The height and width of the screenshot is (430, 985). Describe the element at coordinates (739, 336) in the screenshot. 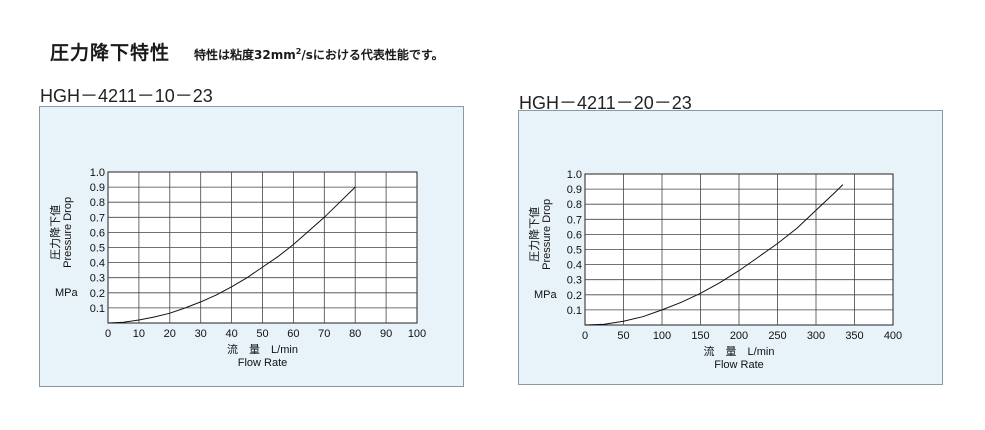

I see `x-tick-label: 200` at that location.